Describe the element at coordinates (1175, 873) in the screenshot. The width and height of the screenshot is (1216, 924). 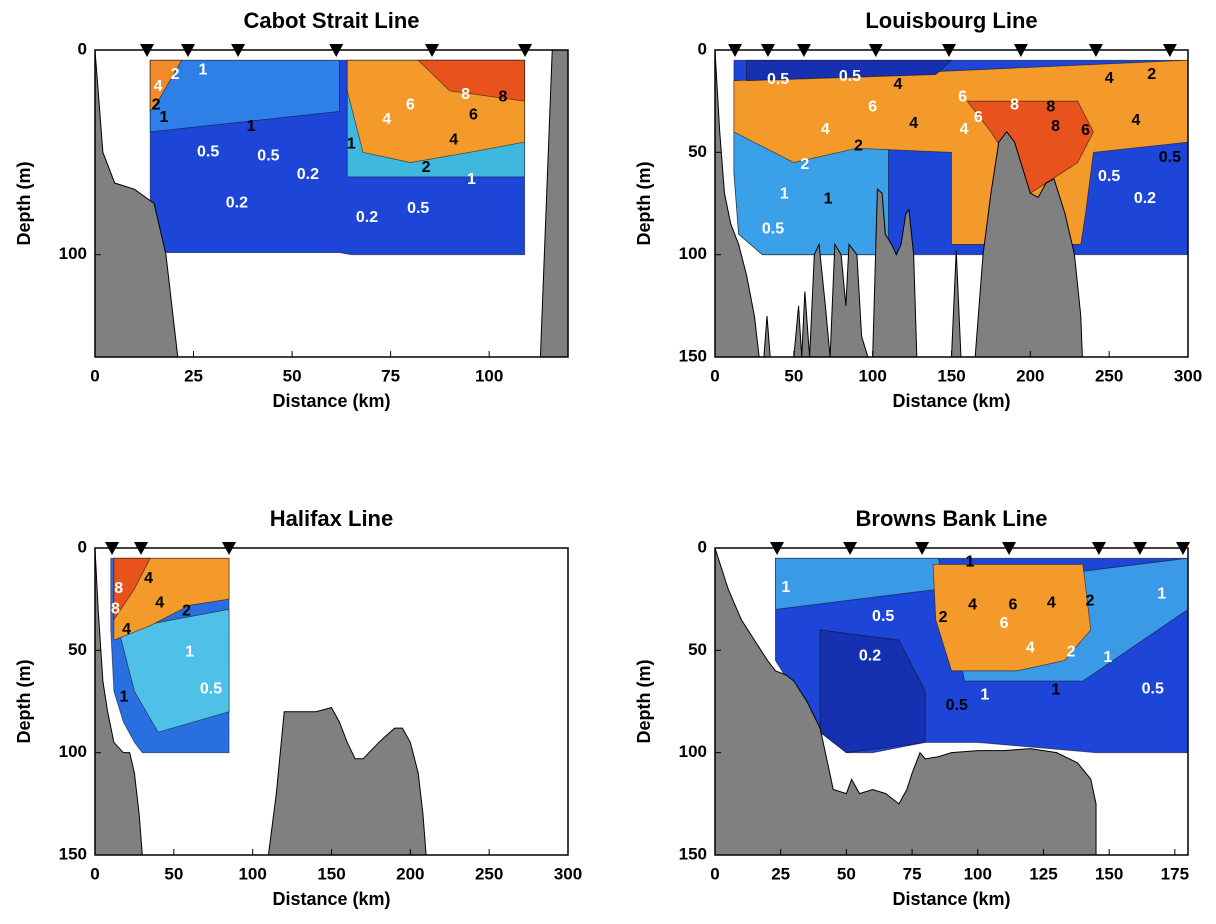
I see `x-tick-label: 175` at that location.